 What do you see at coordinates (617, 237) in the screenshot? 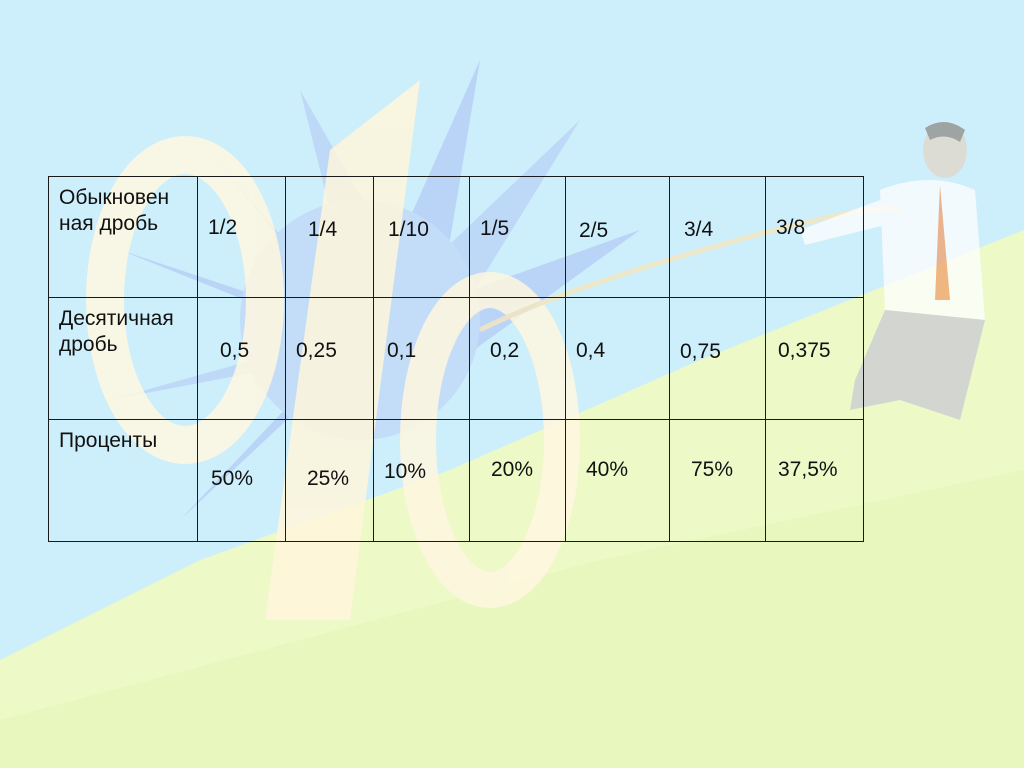
I see `table-cell: 2/5` at bounding box center [617, 237].